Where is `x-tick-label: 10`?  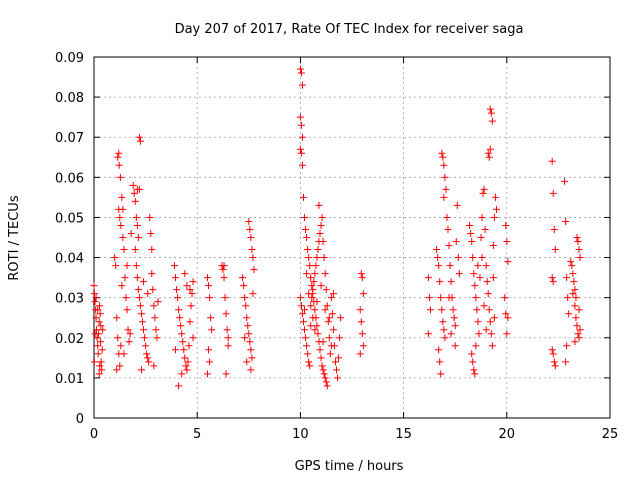
x-tick-label: 10 is located at coordinates (300, 434).